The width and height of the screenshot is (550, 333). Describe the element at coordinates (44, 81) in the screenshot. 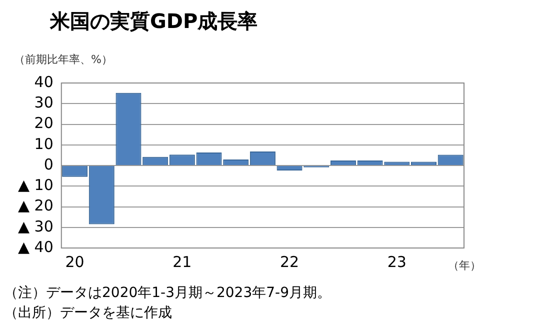

I see `y-tick-label: 40` at that location.